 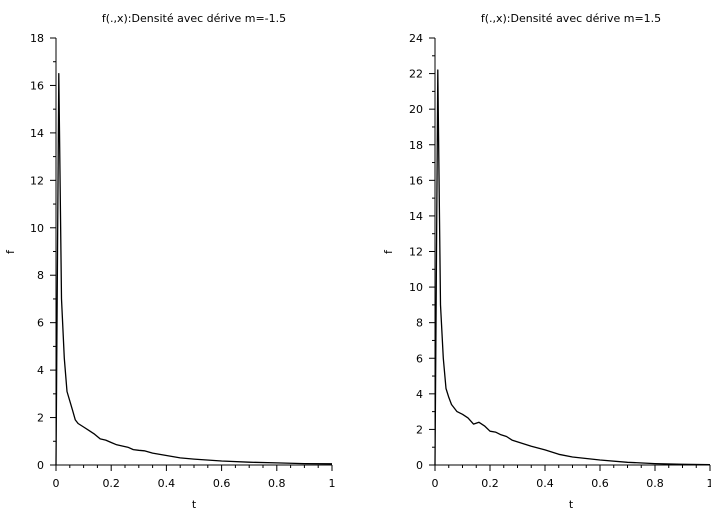 I want to click on y-tick-label-right: 18, so click(x=416, y=145).